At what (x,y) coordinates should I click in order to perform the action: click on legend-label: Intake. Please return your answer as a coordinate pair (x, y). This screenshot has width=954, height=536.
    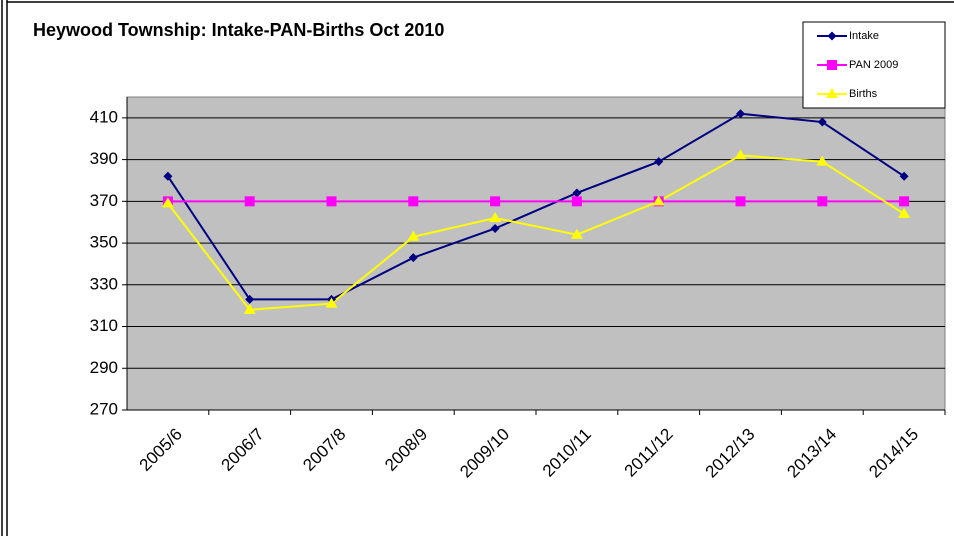
    Looking at the image, I should click on (864, 36).